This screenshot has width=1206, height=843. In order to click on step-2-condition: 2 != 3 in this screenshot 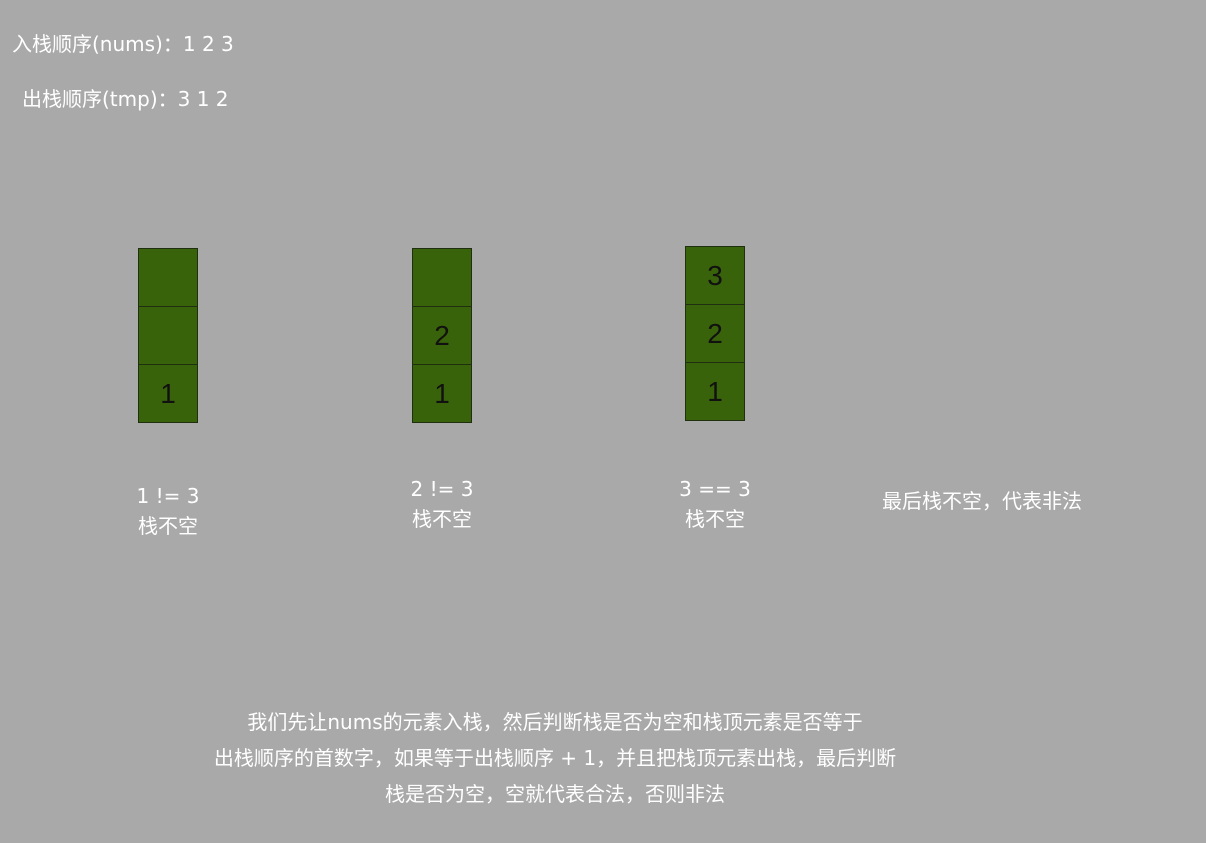, I will do `click(442, 489)`.